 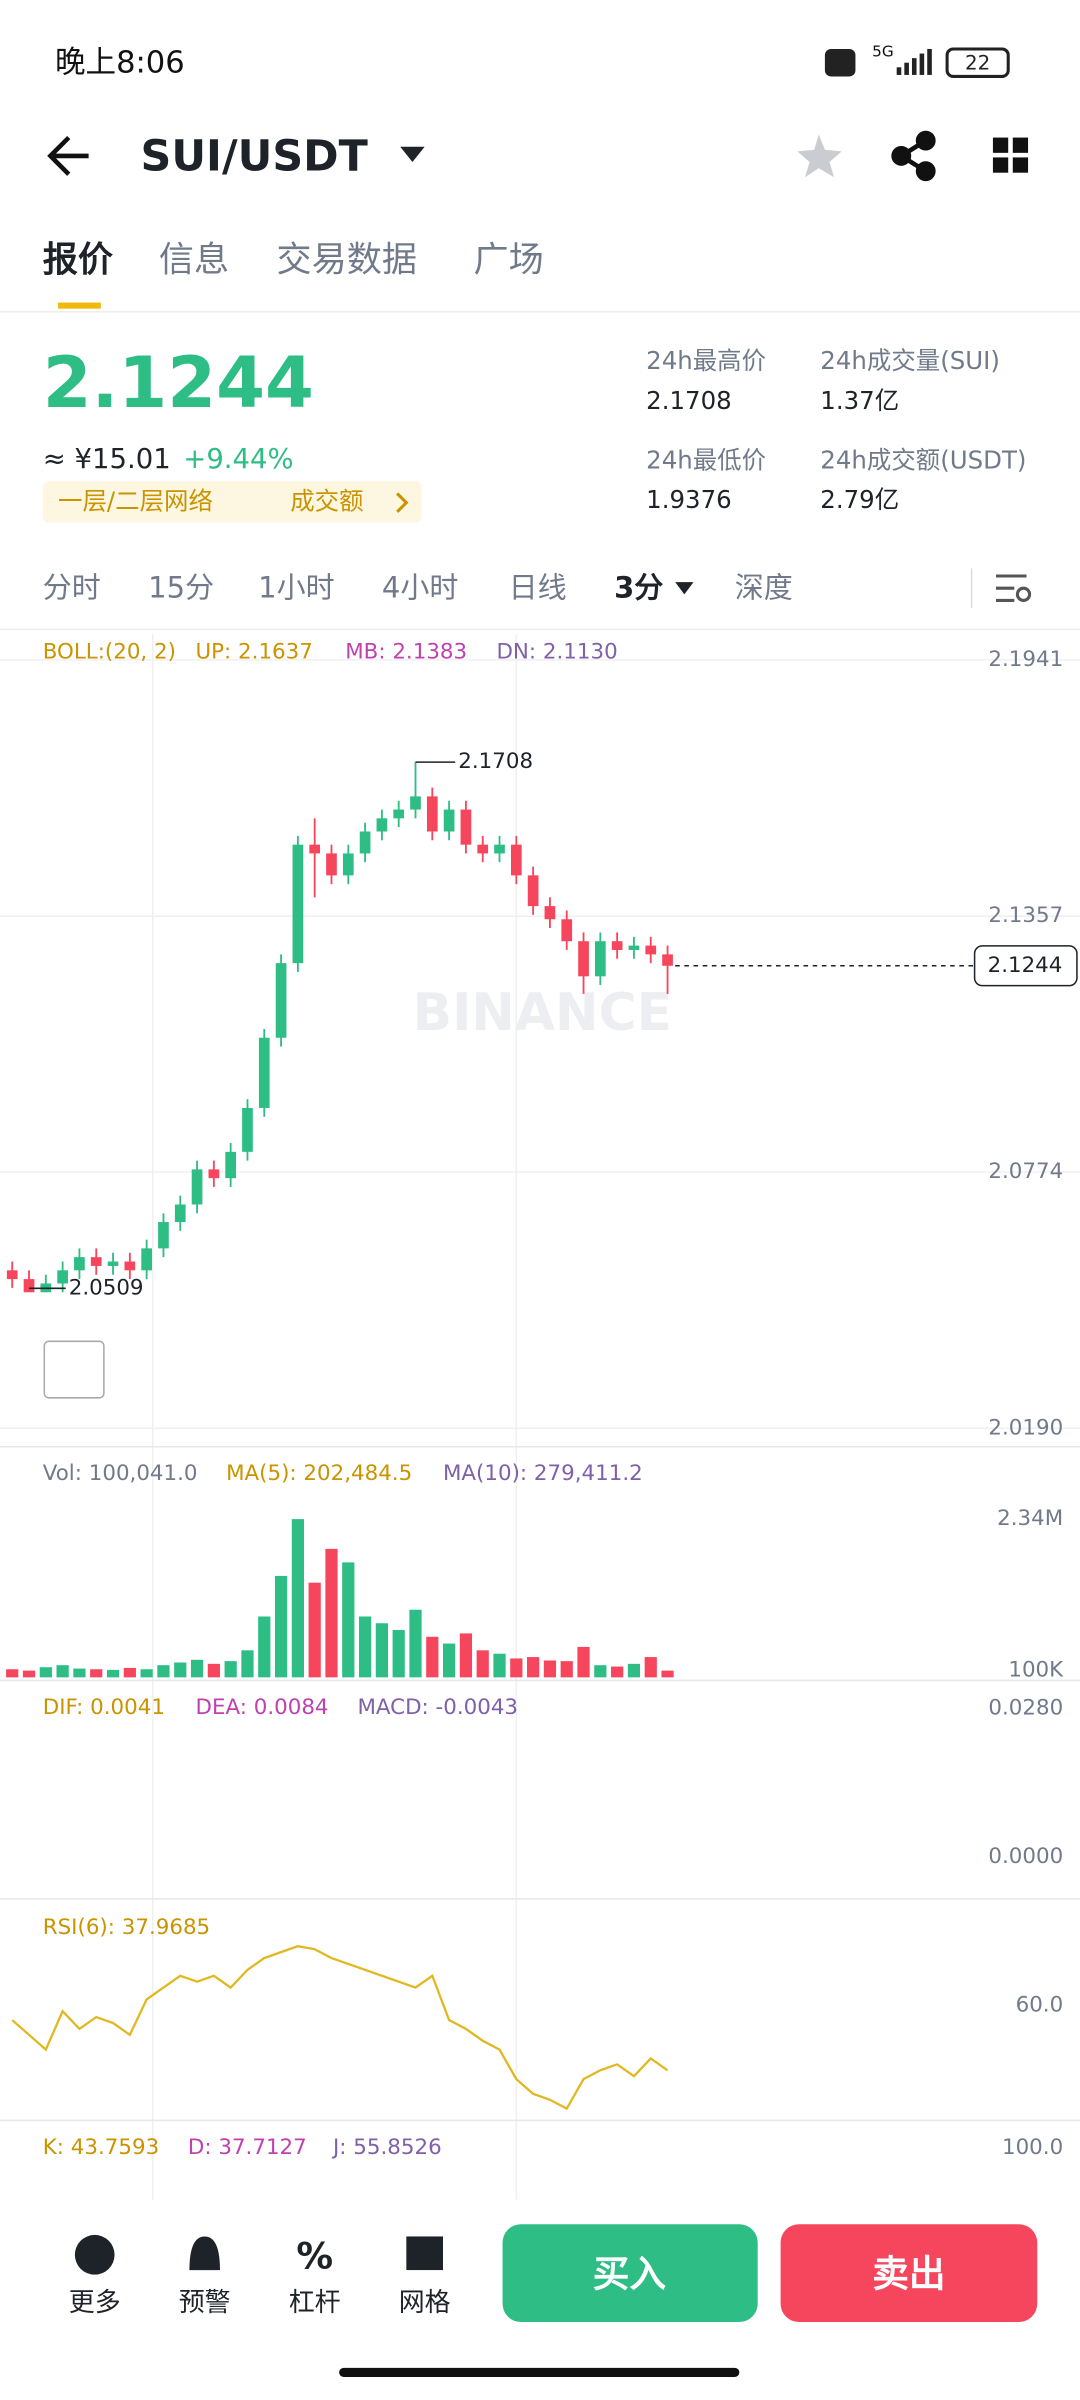 What do you see at coordinates (425, 2303) in the screenshot?
I see `nav-label: 网格` at bounding box center [425, 2303].